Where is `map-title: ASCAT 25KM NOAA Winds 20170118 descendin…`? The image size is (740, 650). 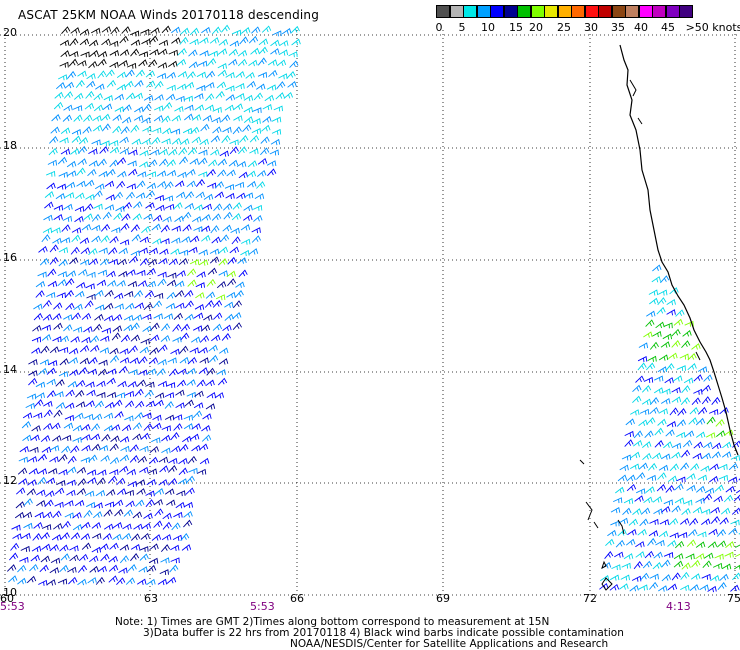
map-title: ASCAT 25KM NOAA Winds 20170118 descendin… is located at coordinates (169, 15).